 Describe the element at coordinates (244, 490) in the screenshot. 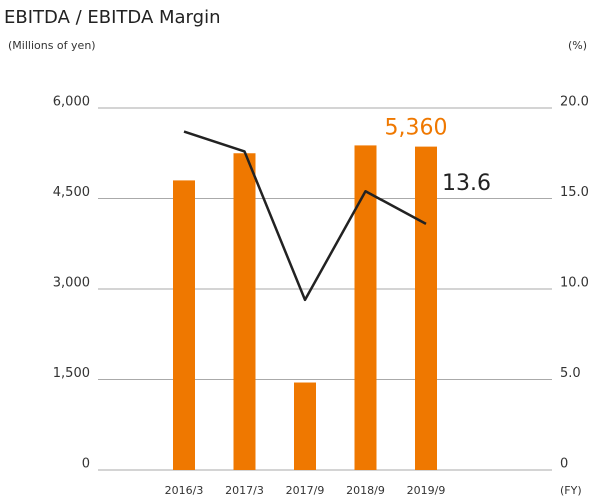

I see `x-tick-label: 2017/3` at that location.